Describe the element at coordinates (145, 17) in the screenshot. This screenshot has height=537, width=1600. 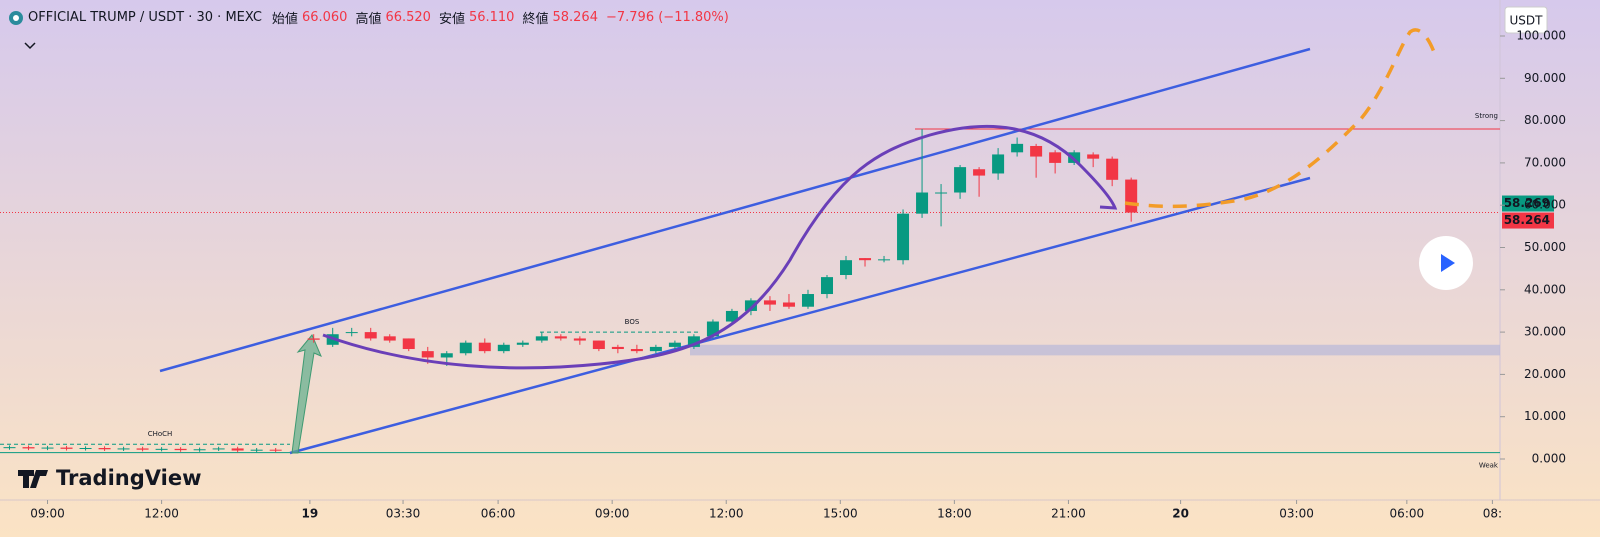
I see `symbol-title: OFFICIAL TRUMP / USDT · 30 · MEXC` at that location.